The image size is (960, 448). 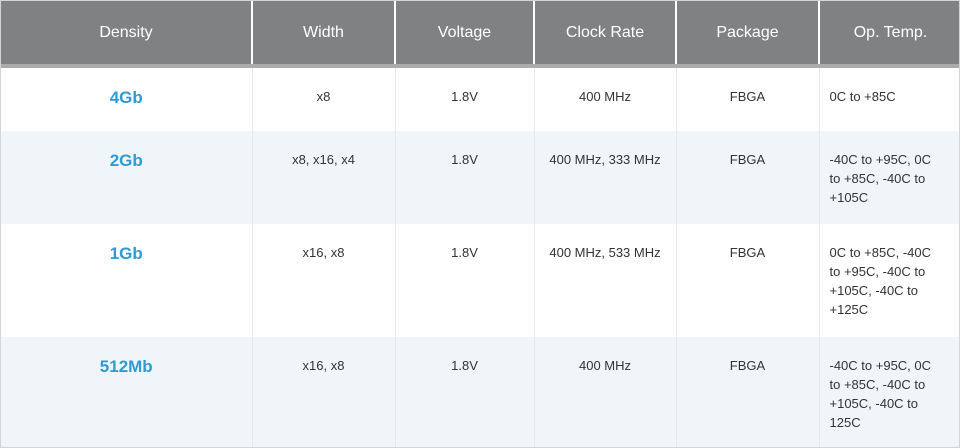 I want to click on cell-clock-rate: 400 MHz, 533 MHz, so click(x=605, y=280).